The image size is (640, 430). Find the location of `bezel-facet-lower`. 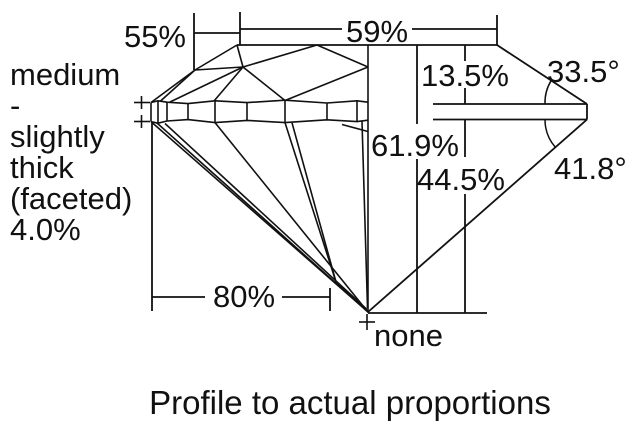

bezel-facet-lower is located at coordinates (264, 84).